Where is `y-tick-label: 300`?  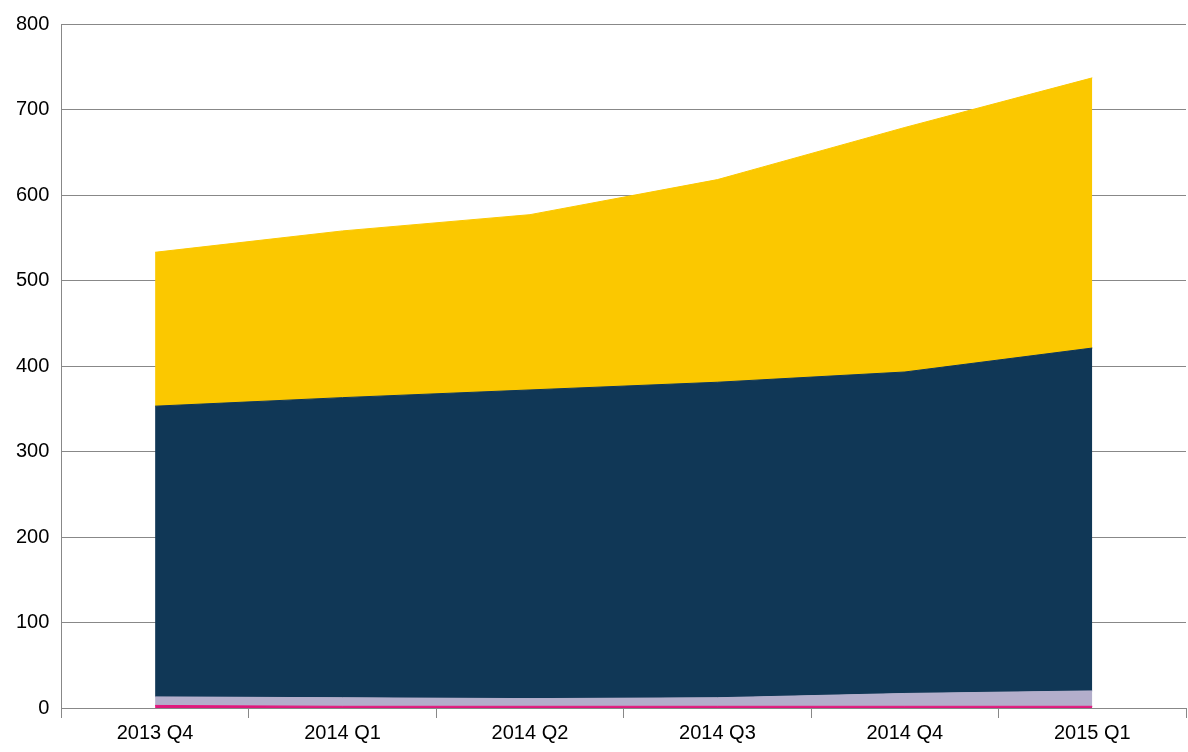 y-tick-label: 300 is located at coordinates (32, 450).